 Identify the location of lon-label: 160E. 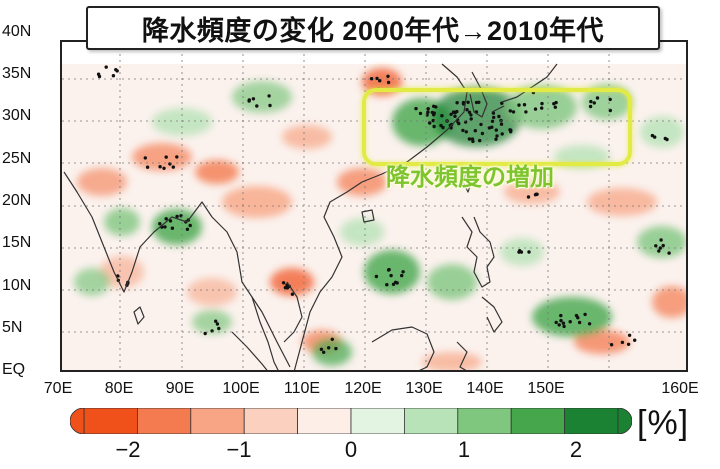
(680, 388).